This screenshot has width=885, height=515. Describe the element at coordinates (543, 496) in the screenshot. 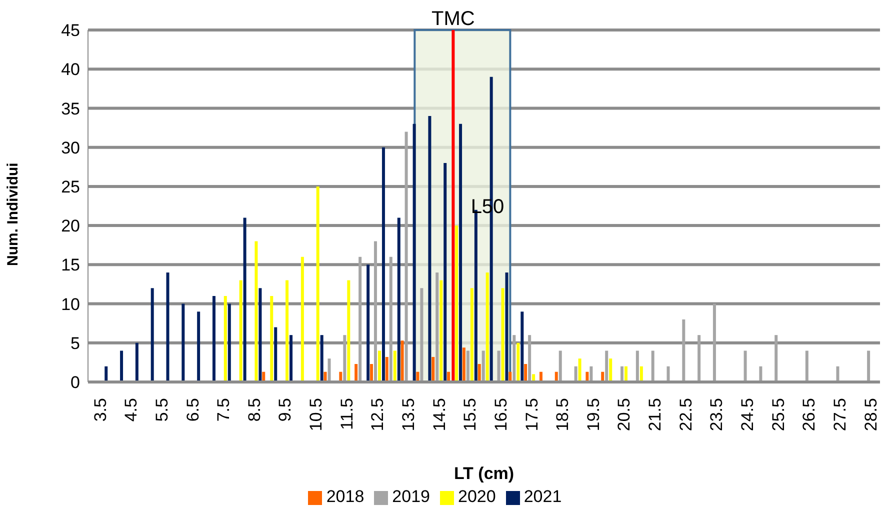

I see `legend-label: 2021` at that location.